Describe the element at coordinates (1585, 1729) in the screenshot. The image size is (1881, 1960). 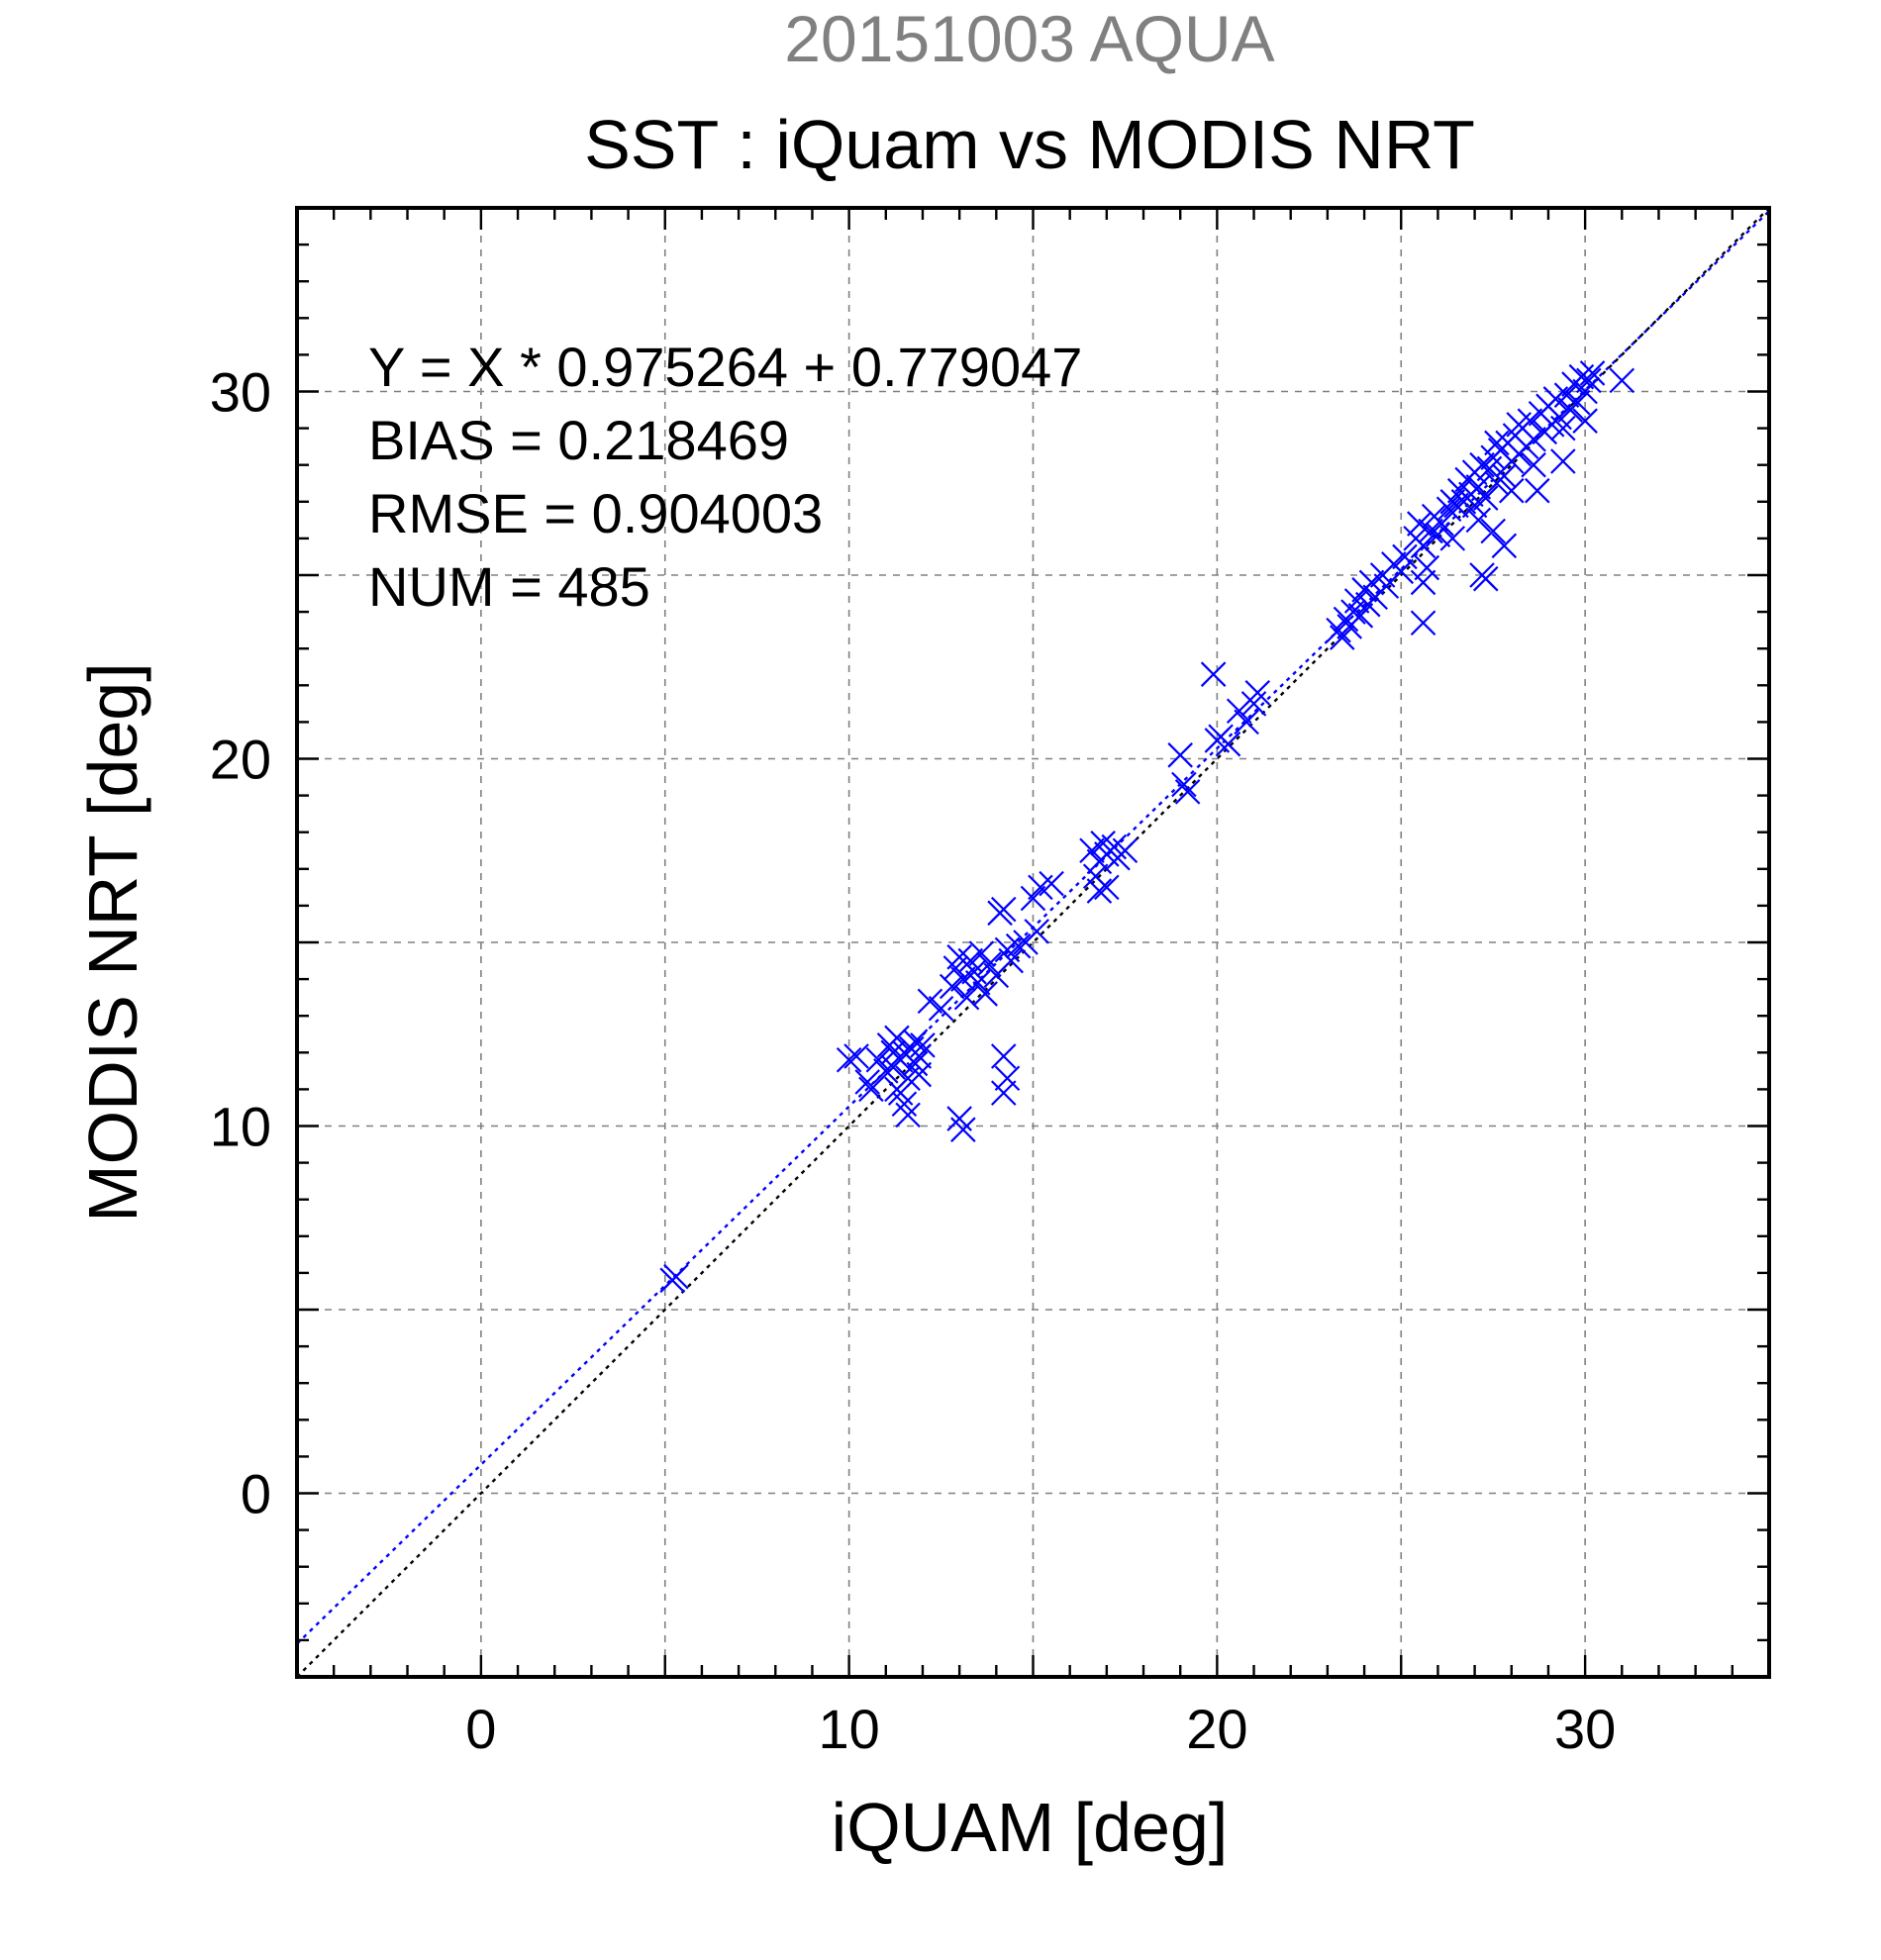
I see `x-tick-label: 30` at that location.